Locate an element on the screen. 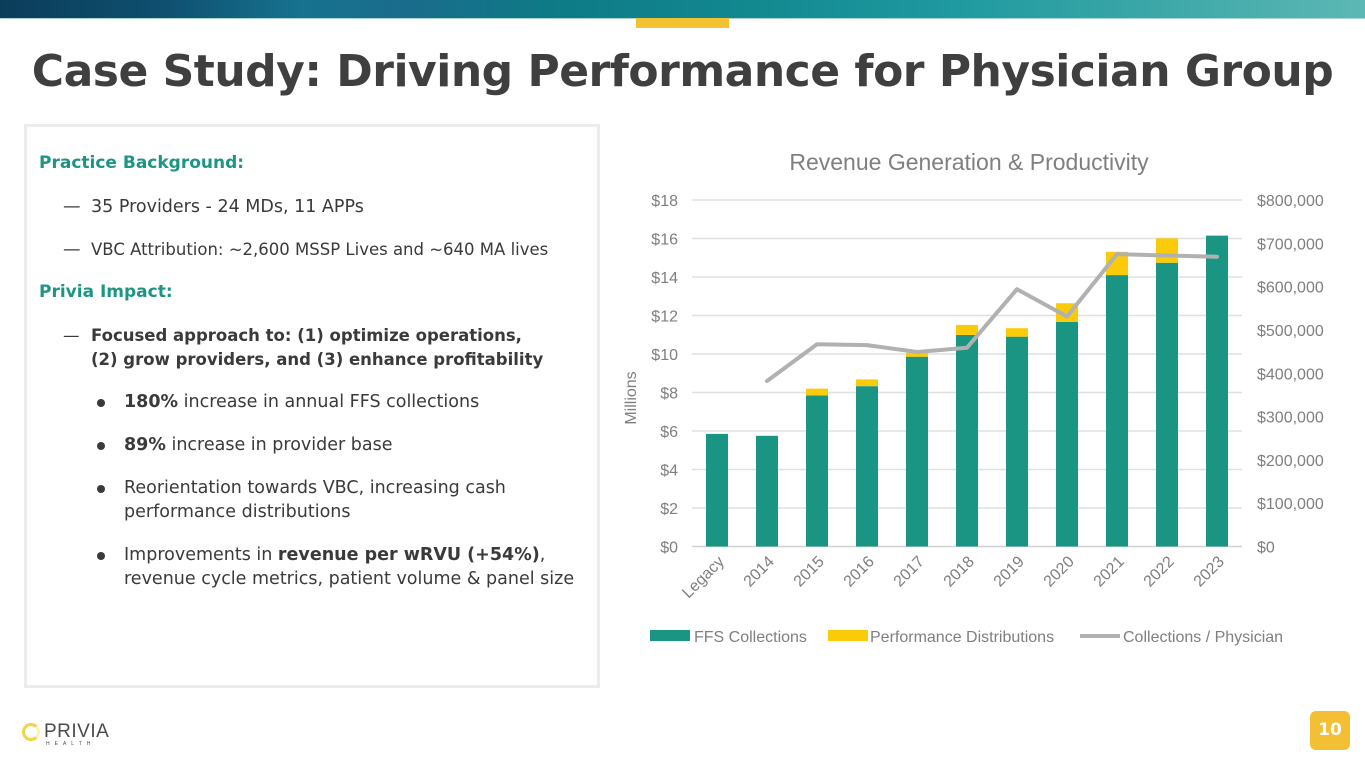 The image size is (1365, 768). y-tick-label: $2 is located at coordinates (669, 509).